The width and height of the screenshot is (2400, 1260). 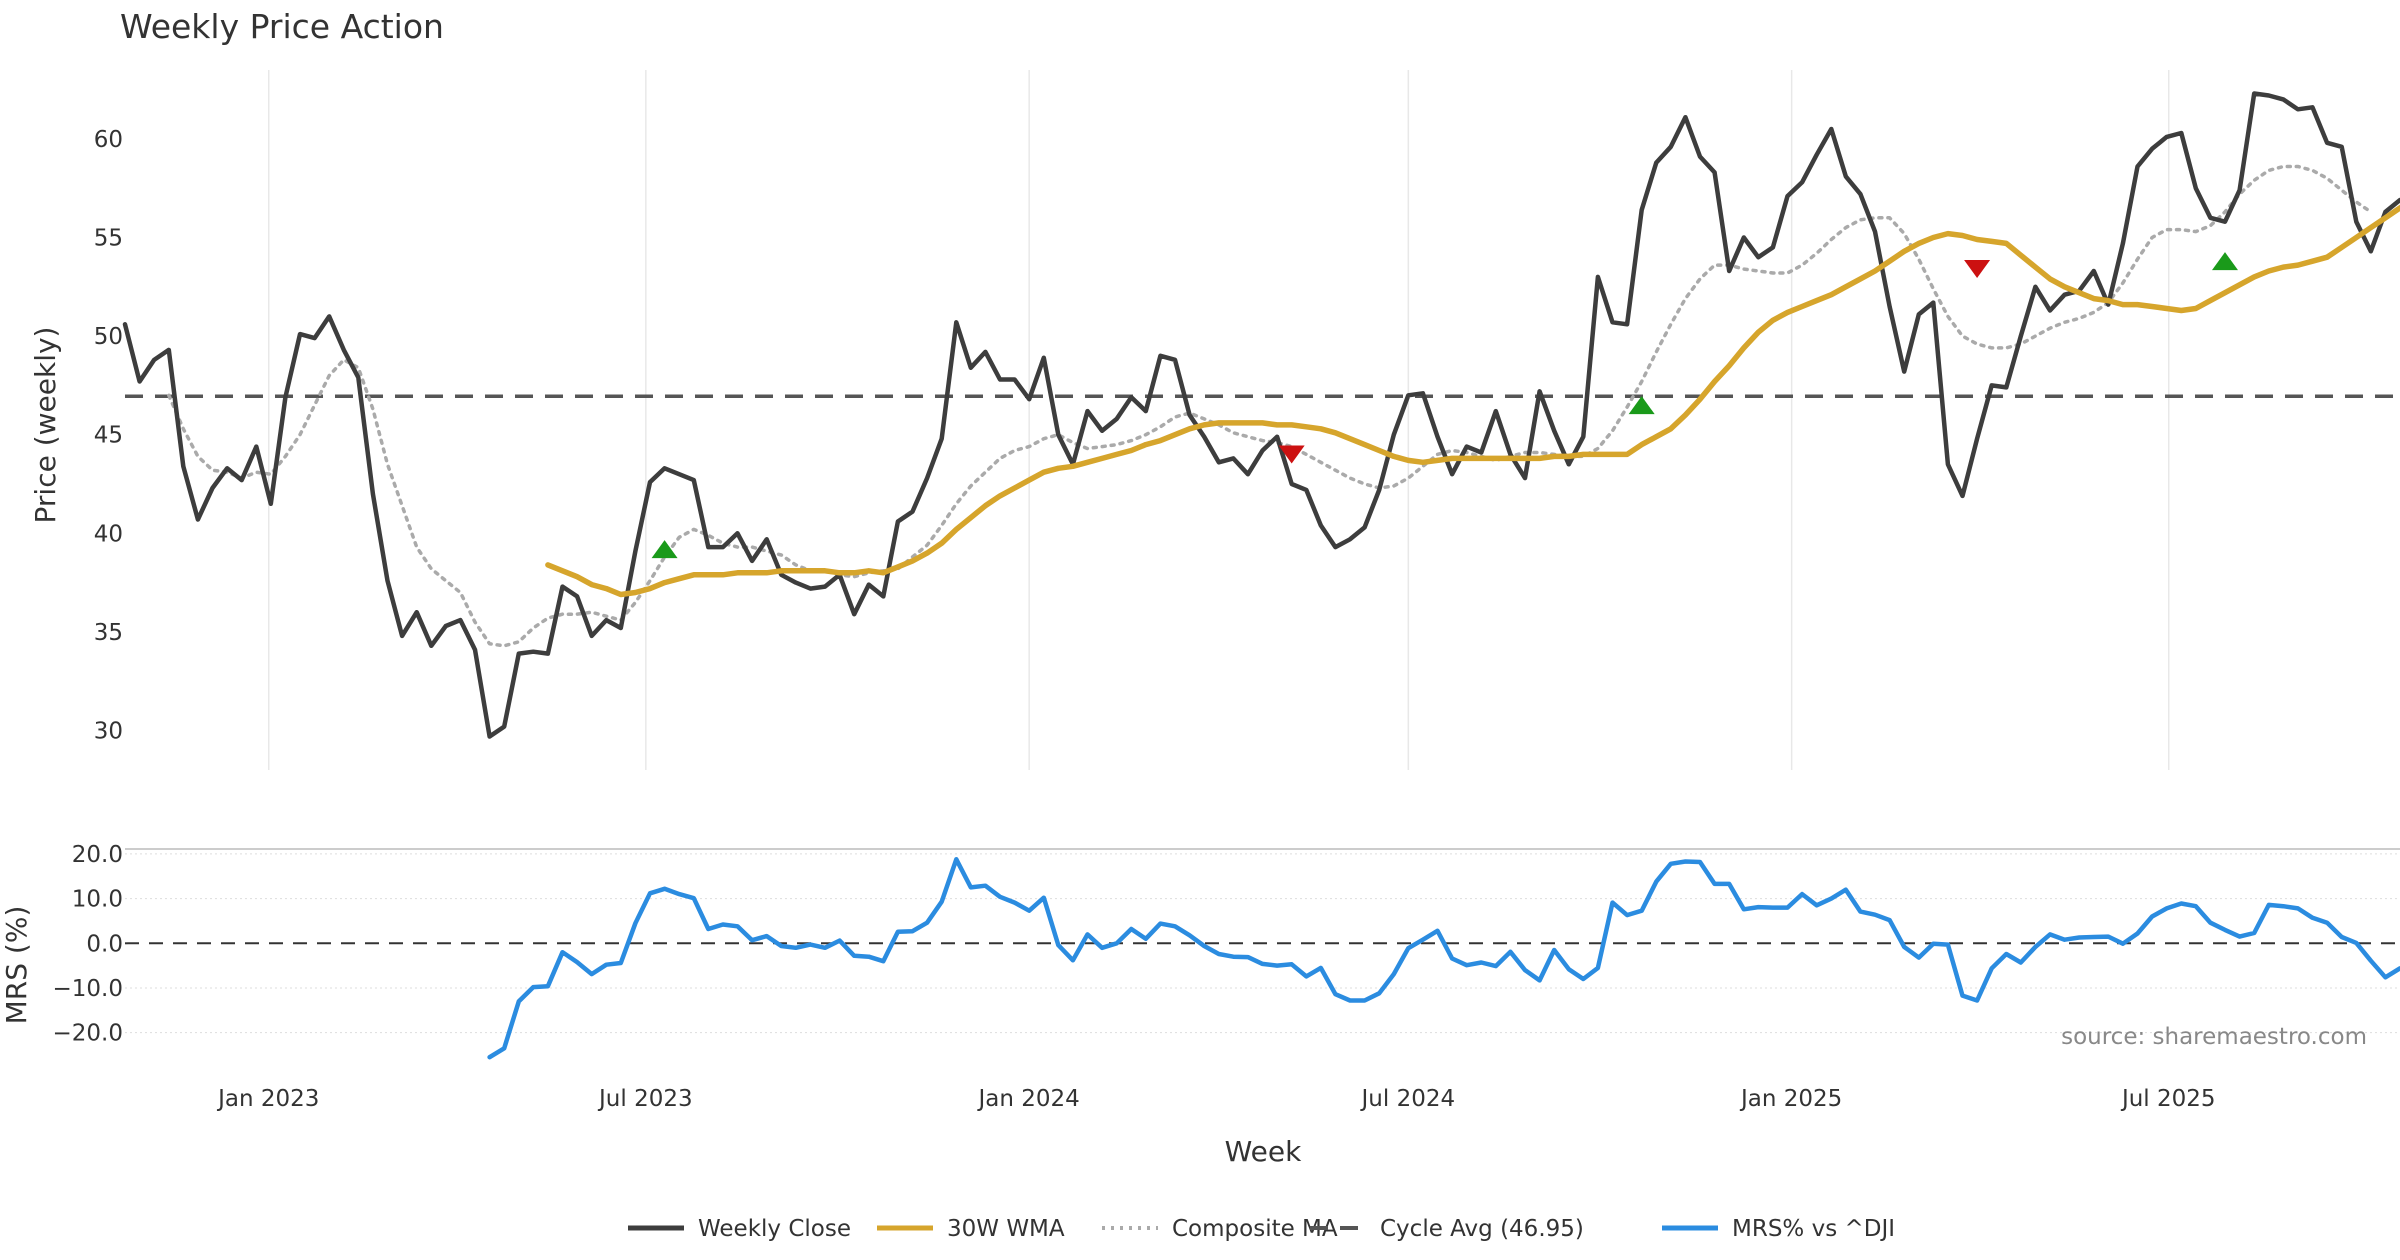 What do you see at coordinates (1408, 1099) in the screenshot?
I see `x-tick-label: Jul 2024` at bounding box center [1408, 1099].